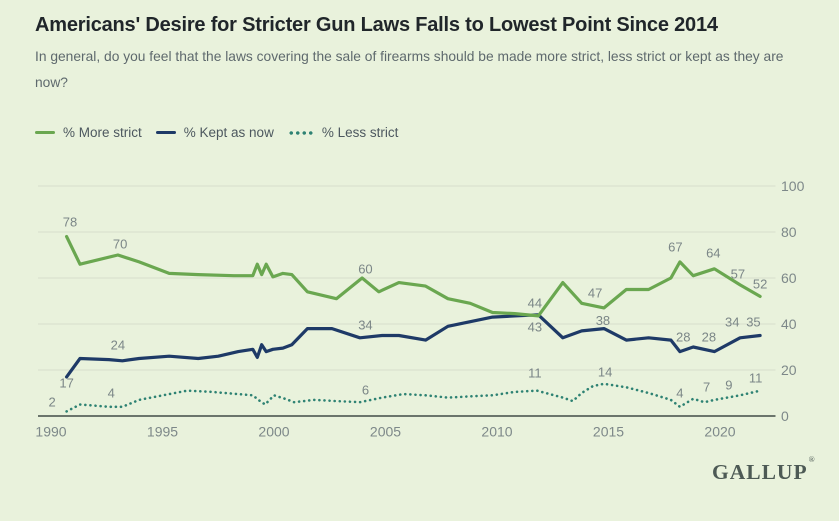 The image size is (839, 521). I want to click on data-label-more-strict-4: 47, so click(595, 293).